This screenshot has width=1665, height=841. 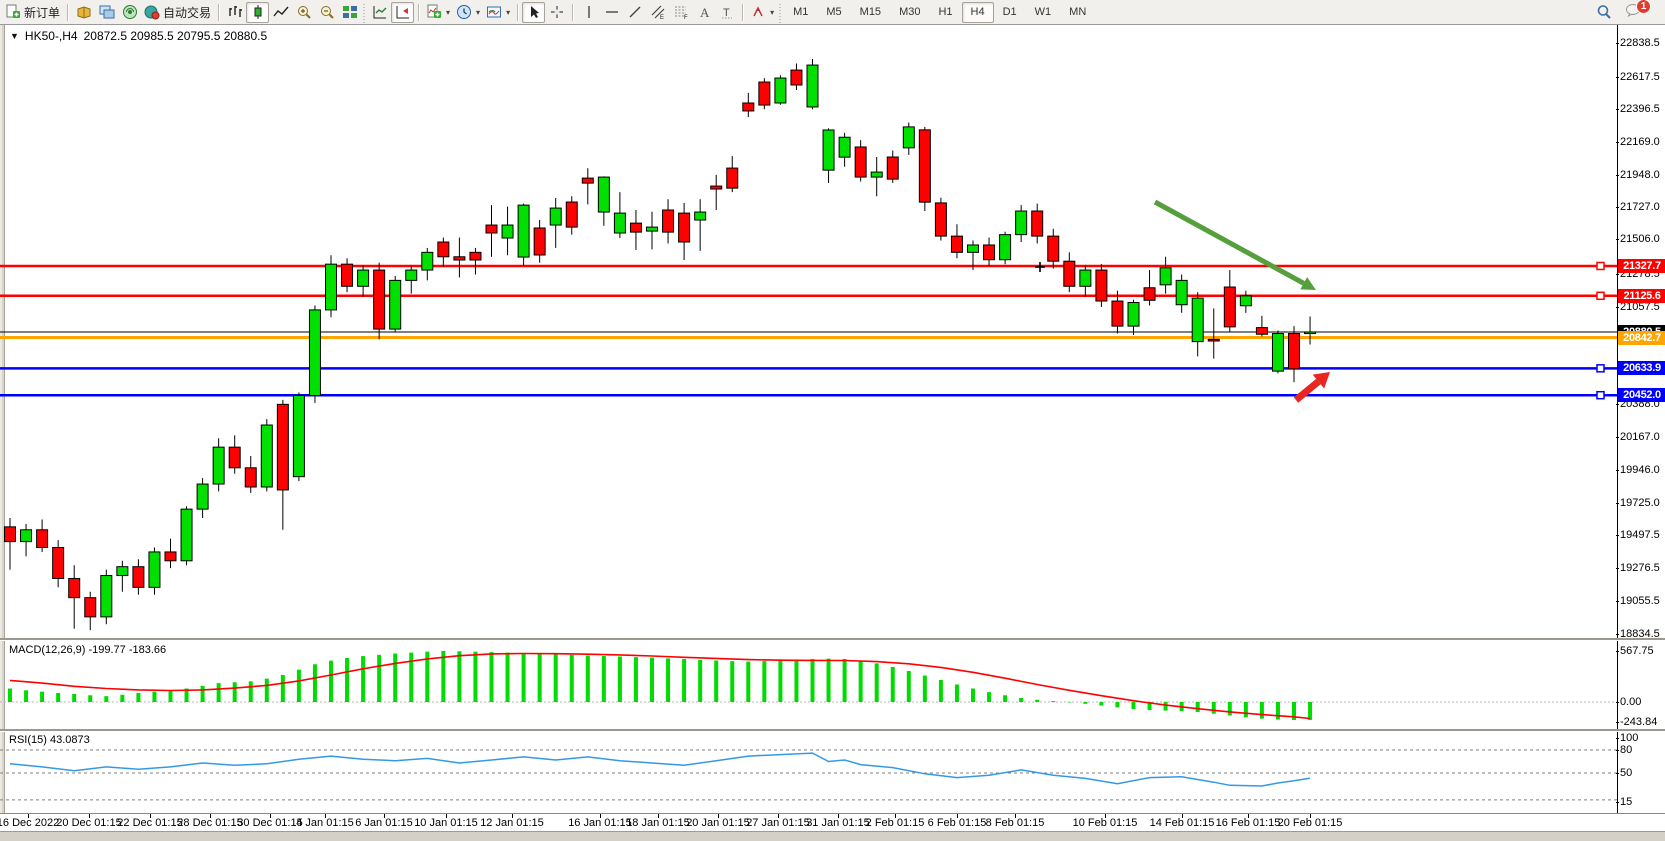 I want to click on autotrading-button: 自动交易, so click(x=177, y=12).